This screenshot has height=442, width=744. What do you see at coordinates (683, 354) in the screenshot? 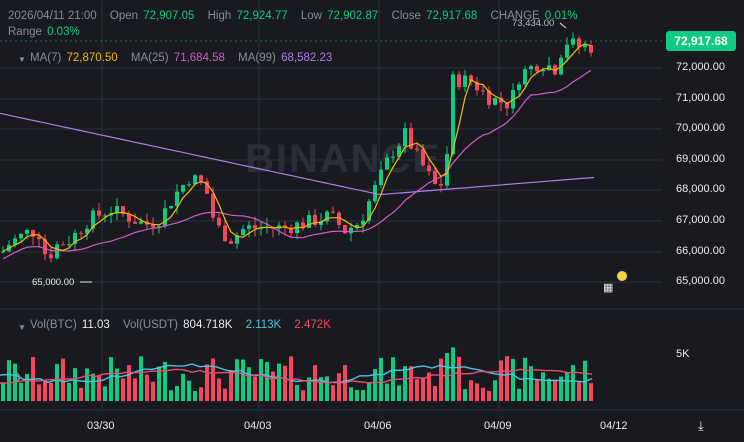
I see `volume-axis-label: 5K` at bounding box center [683, 354].